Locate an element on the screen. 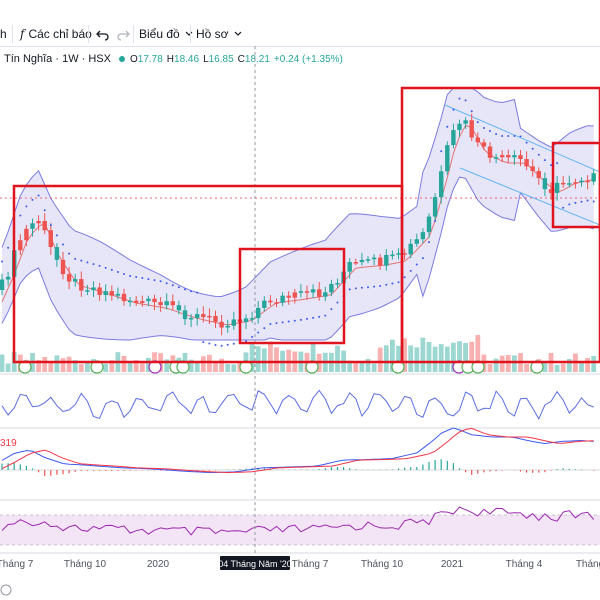  legend-symbol: Tín Nghĩa · 1W · HSX is located at coordinates (57, 59).